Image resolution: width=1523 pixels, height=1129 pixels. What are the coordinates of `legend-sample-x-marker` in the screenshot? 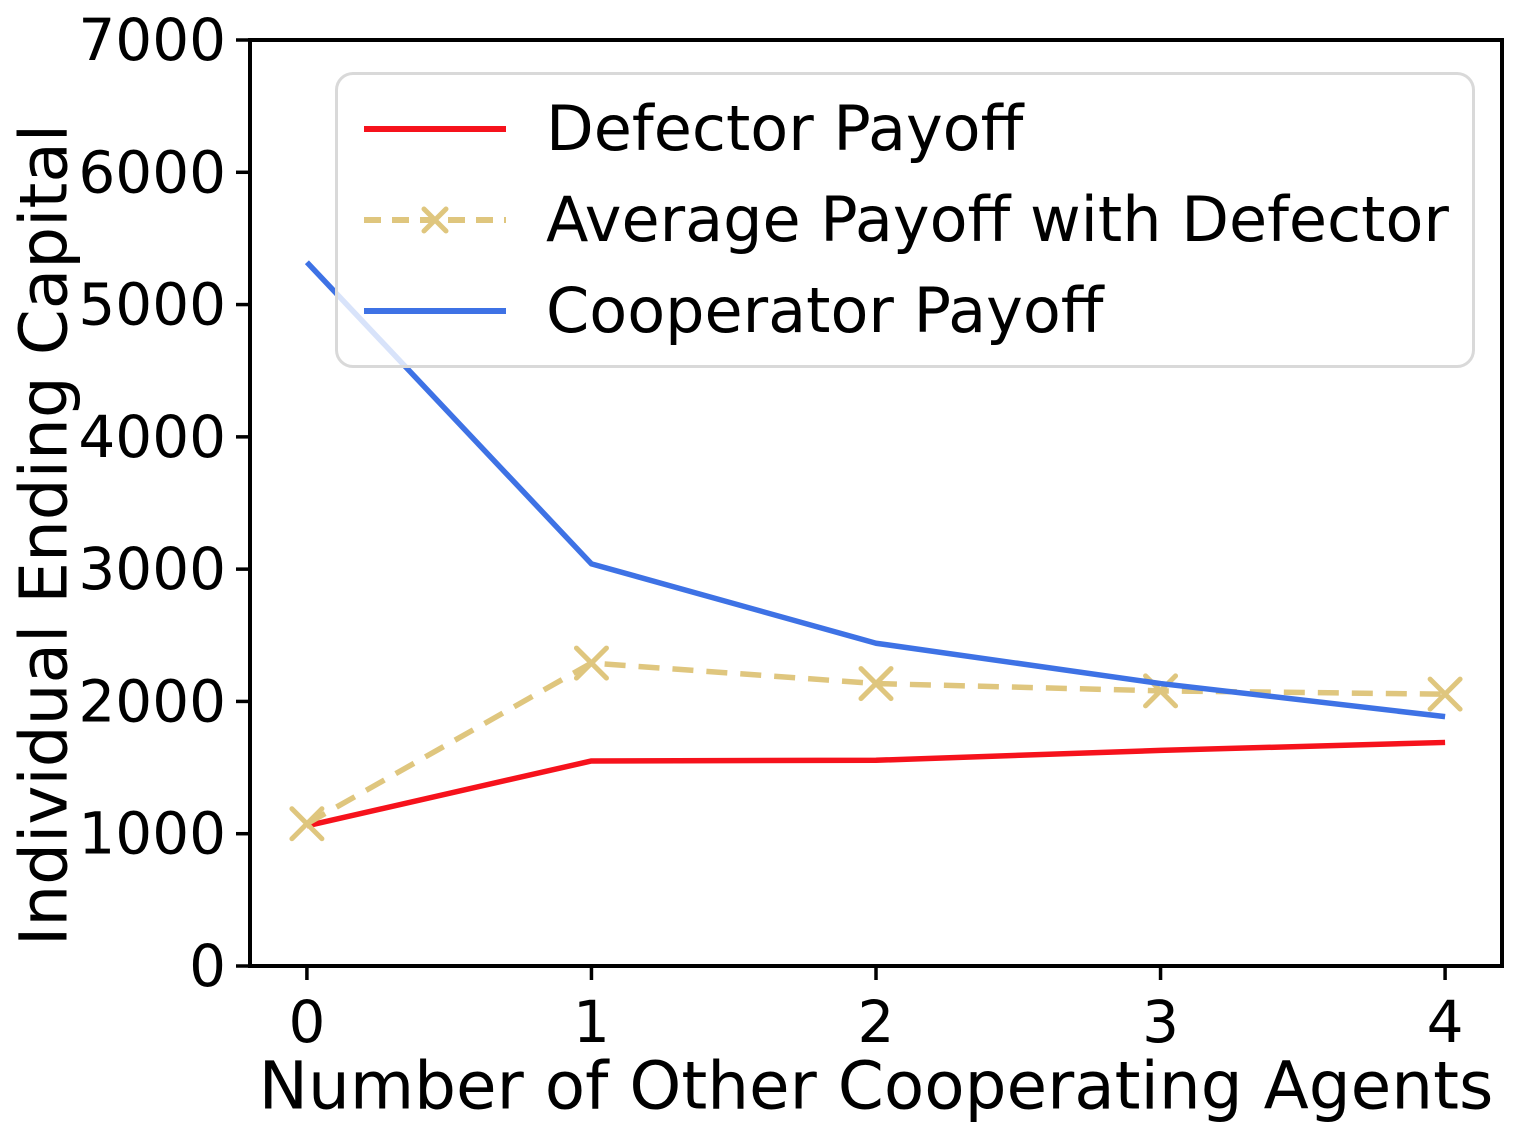 It's located at (435, 220).